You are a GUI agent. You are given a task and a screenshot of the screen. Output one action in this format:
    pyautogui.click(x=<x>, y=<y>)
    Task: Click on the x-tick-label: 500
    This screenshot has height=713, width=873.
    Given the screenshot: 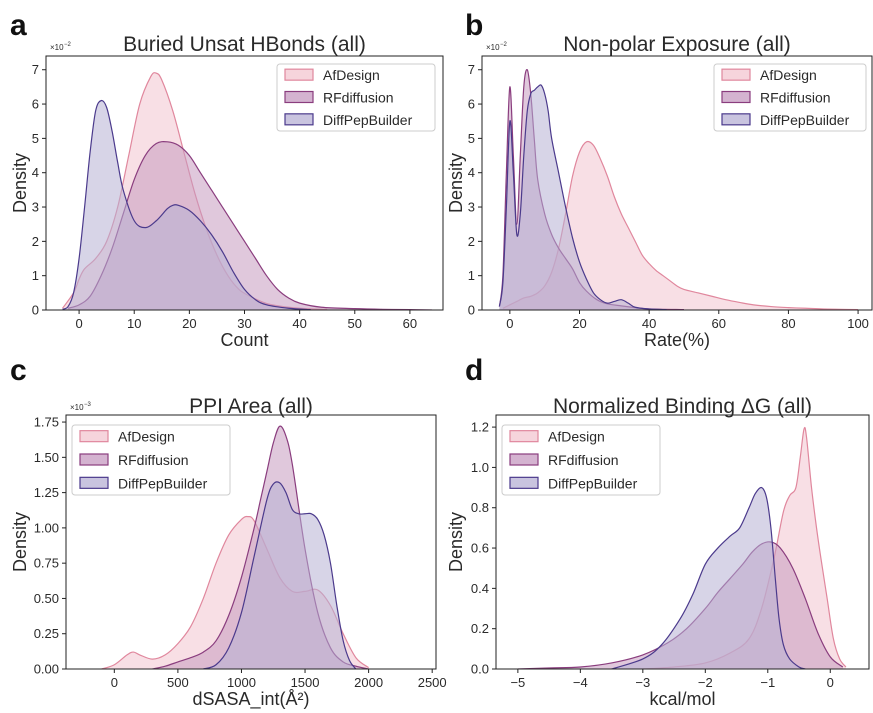 What is the action you would take?
    pyautogui.click(x=178, y=682)
    